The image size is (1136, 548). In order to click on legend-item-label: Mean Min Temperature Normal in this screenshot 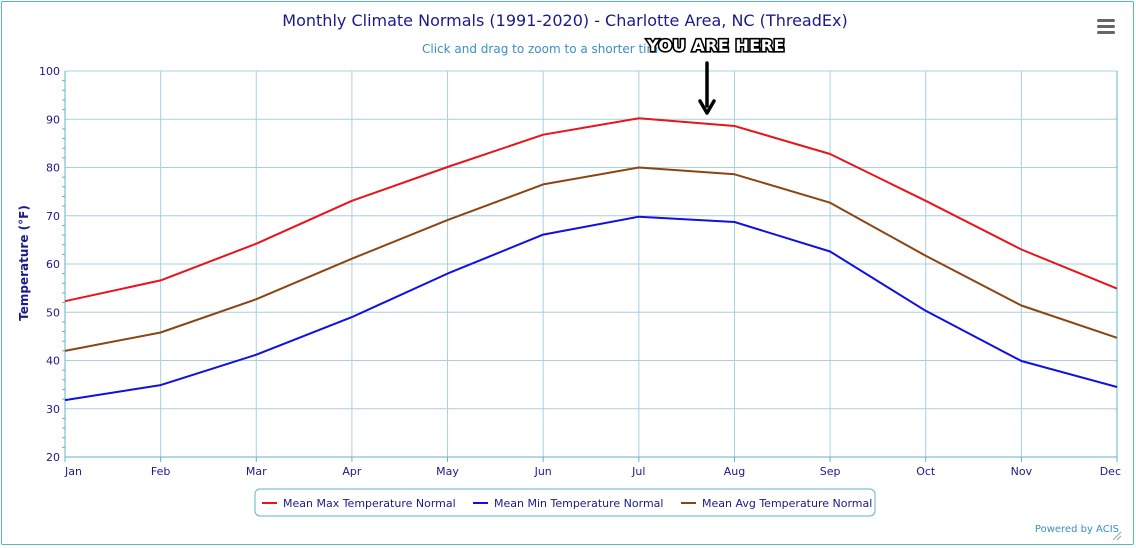, I will do `click(578, 503)`.